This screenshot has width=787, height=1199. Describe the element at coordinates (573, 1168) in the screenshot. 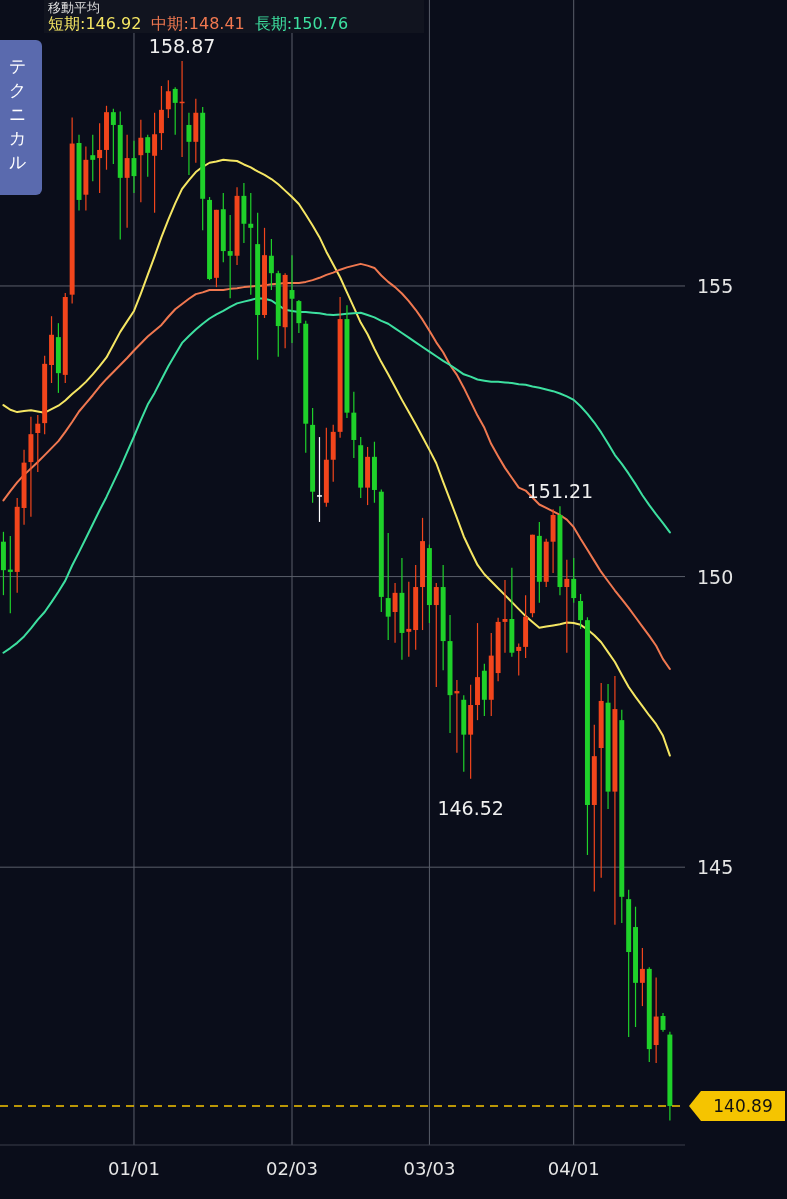

I see `x-tick-label: 04/01` at that location.